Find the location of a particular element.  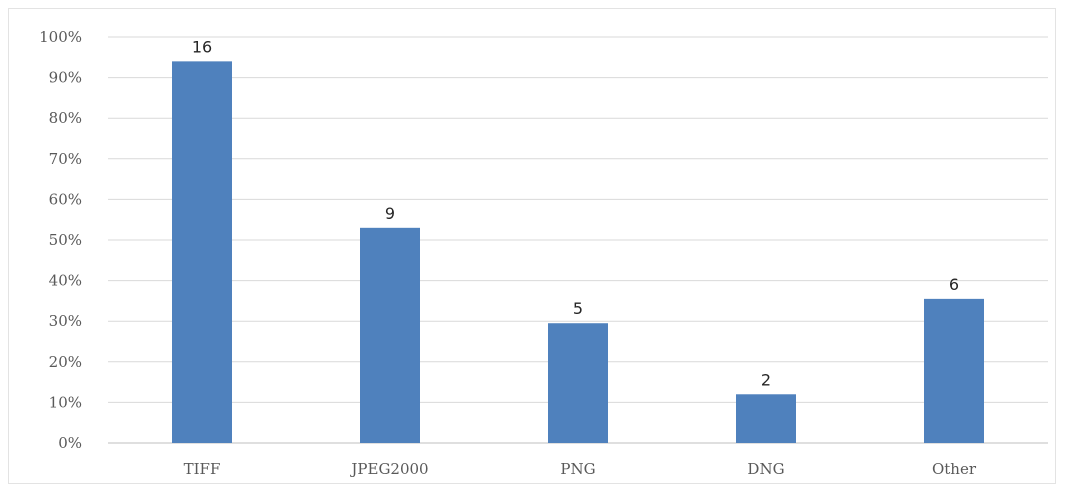

y-tick-label: 30% is located at coordinates (65, 321).